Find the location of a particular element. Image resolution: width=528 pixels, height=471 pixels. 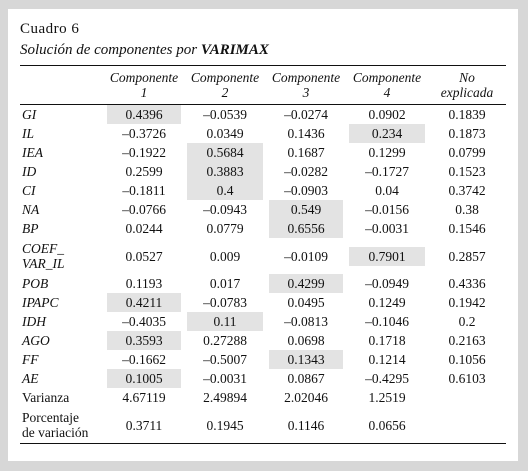

table-cell: 0.4 is located at coordinates (225, 190).